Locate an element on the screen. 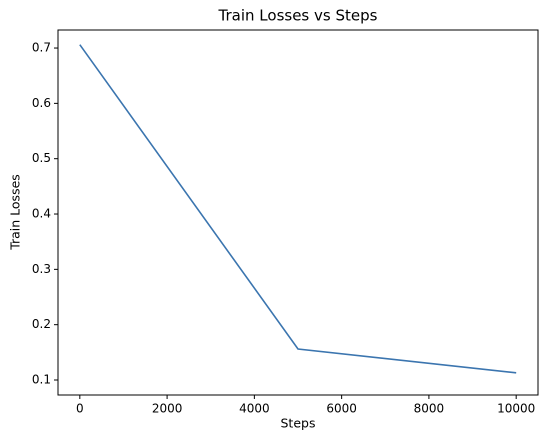  y-tick-label: 0.7 is located at coordinates (41, 48).